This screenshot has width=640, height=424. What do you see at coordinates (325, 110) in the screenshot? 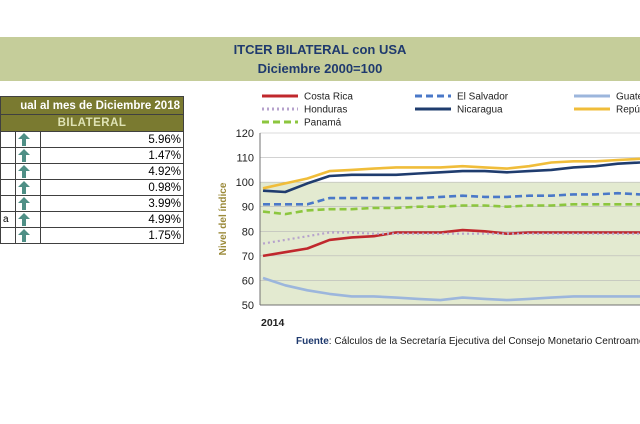
I see `legend-entry: Honduras` at bounding box center [325, 110].